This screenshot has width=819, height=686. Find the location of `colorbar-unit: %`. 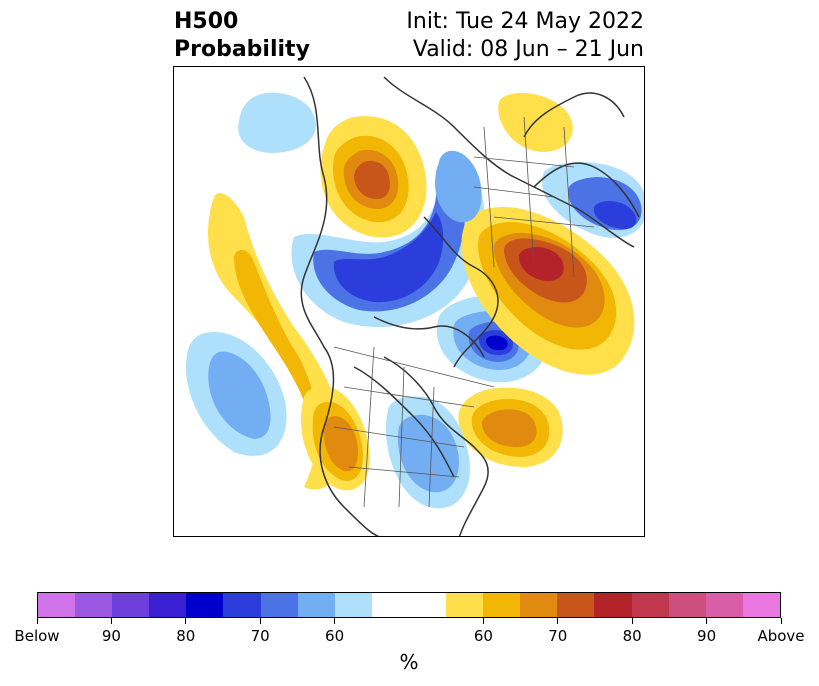

colorbar-unit: % is located at coordinates (409, 662).